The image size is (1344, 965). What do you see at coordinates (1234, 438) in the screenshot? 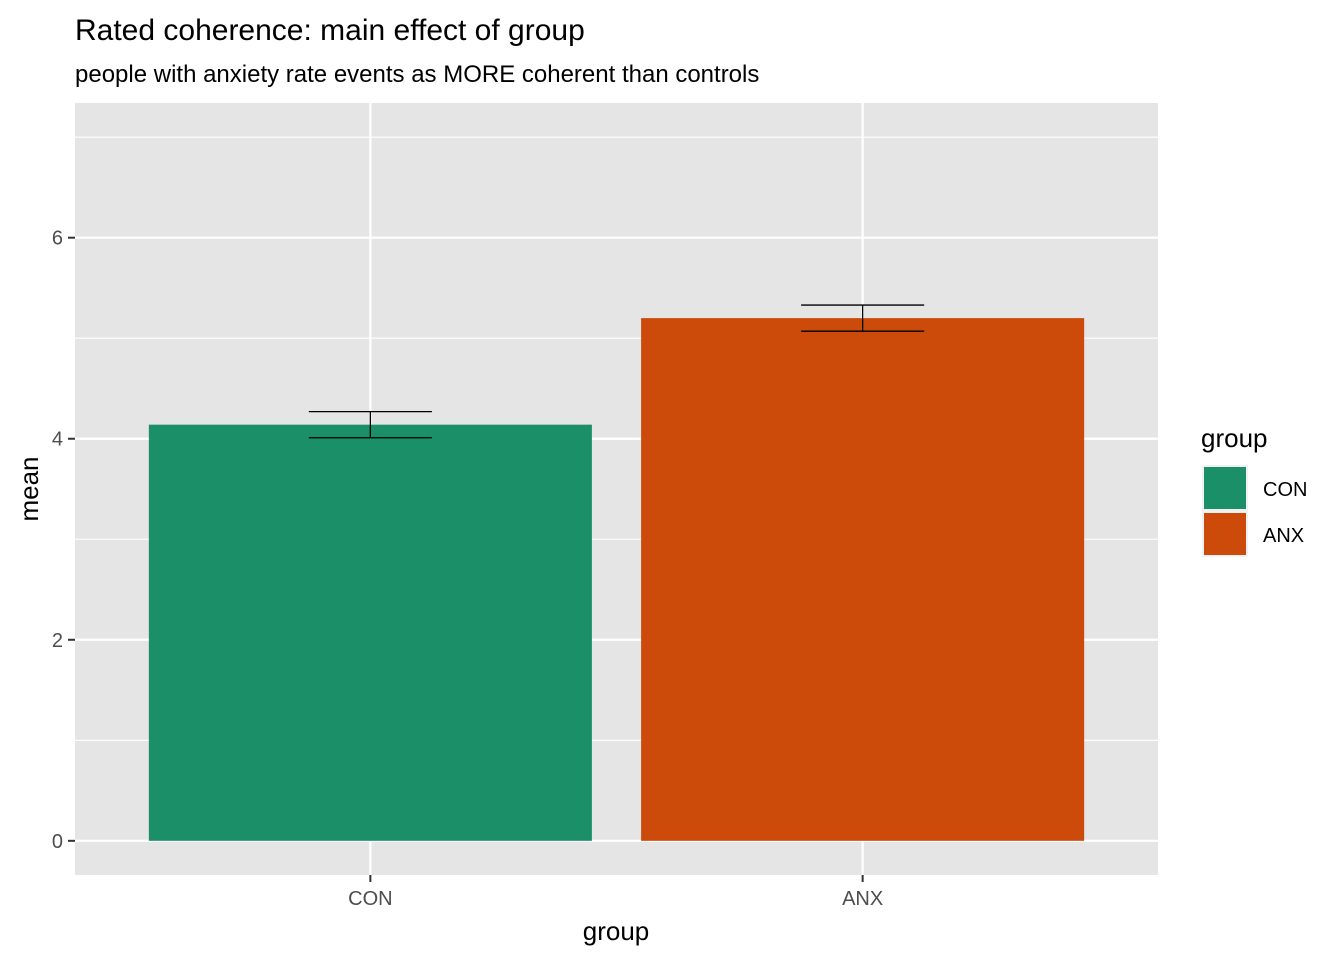
I see `legend-title: group` at bounding box center [1234, 438].